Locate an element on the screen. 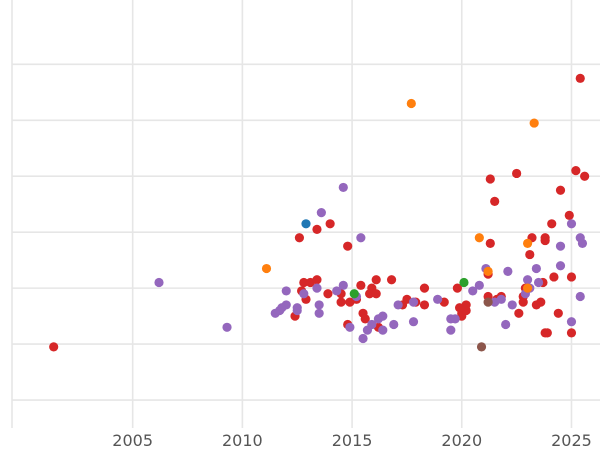 This screenshot has width=600, height=450. x-tick-label-2025: 2025 is located at coordinates (571, 440).